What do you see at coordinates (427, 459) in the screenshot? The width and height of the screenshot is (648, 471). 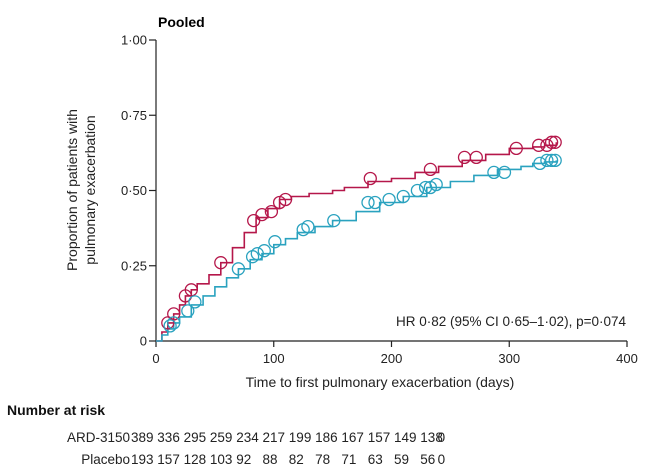 I see `risk-count: 56` at bounding box center [427, 459].